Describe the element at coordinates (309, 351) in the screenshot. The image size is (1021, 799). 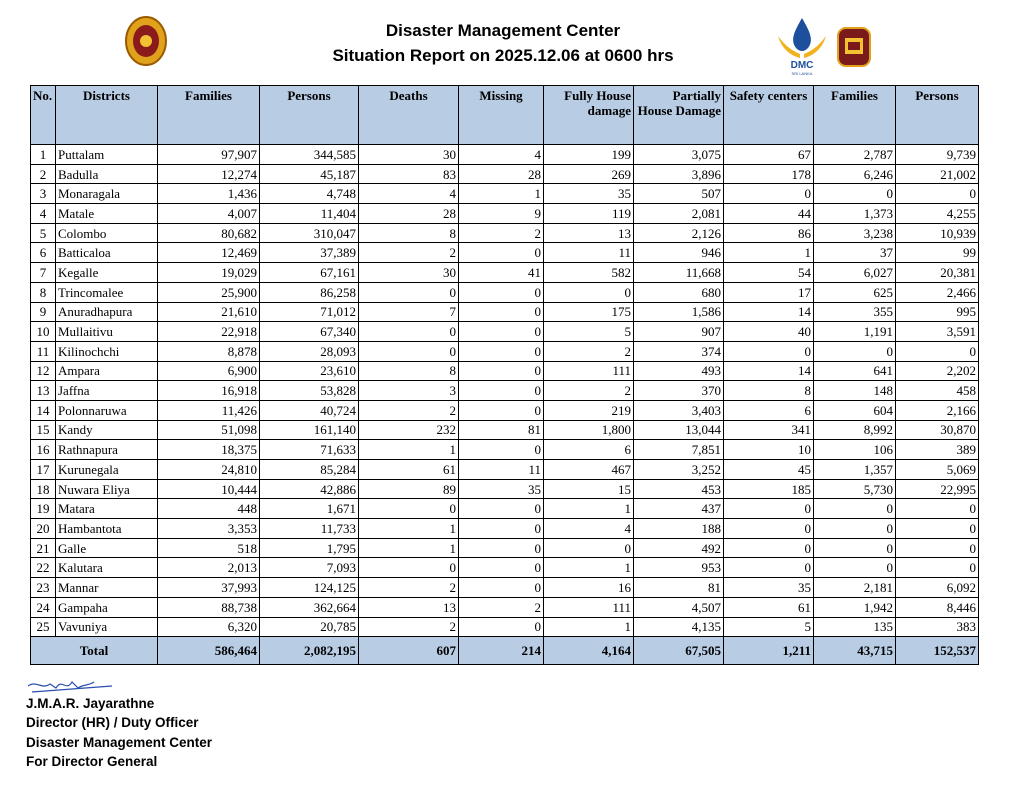
I see `cell-value: 28,093` at that location.